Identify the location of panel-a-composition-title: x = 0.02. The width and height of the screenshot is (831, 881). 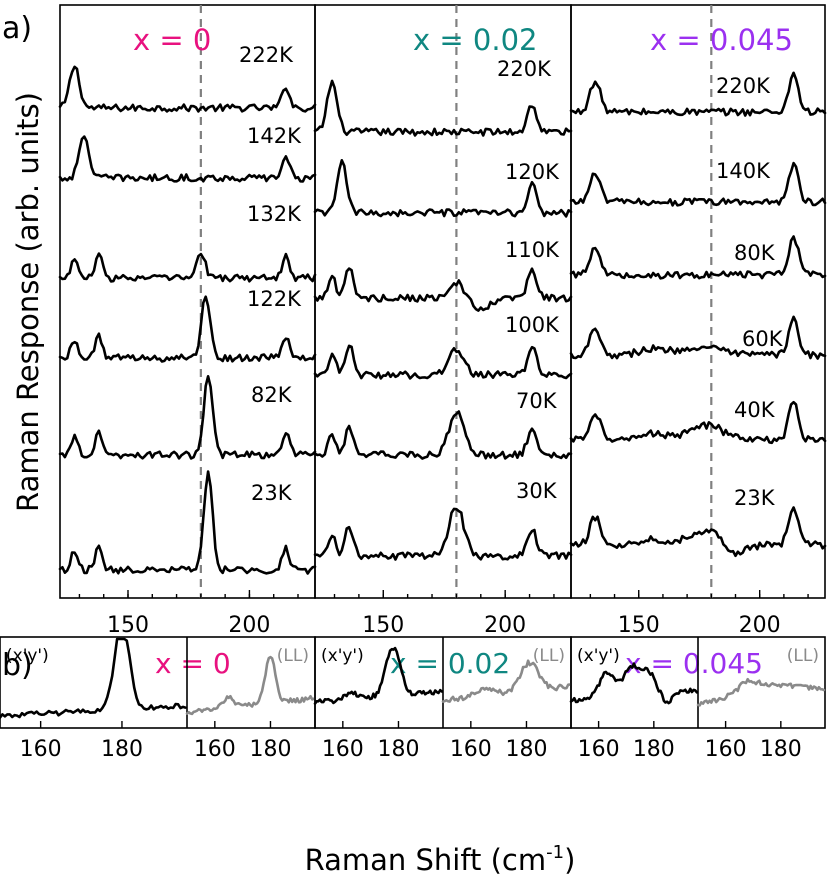
(475, 40).